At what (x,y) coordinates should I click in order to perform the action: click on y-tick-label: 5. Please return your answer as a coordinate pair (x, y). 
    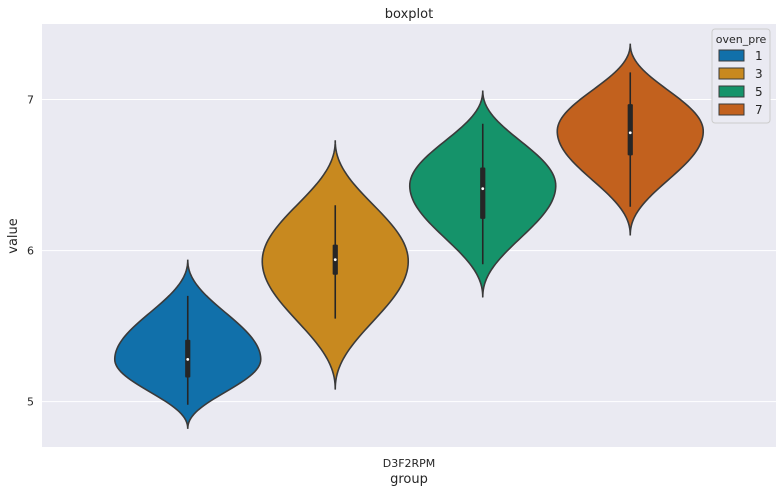
    Looking at the image, I should click on (30, 402).